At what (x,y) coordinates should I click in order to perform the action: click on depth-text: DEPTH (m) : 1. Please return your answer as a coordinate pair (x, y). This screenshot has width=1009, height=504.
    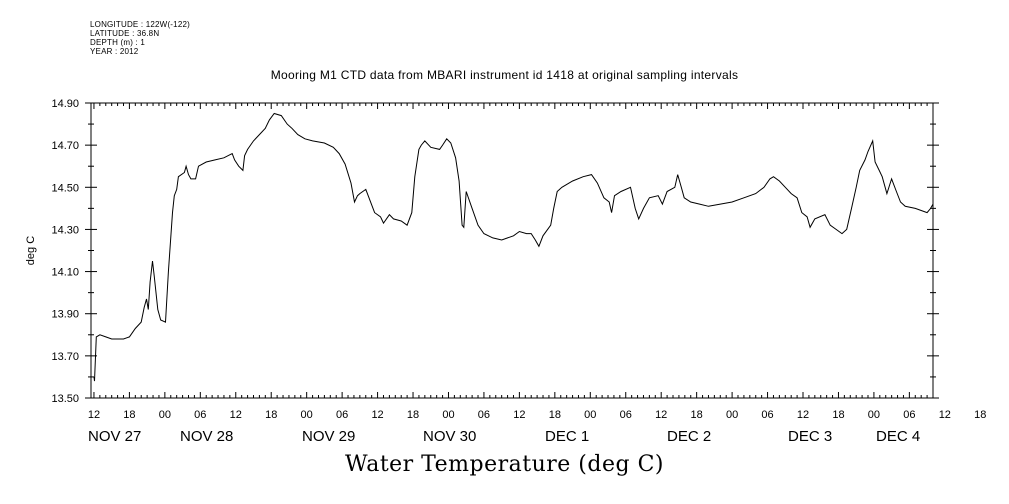
    Looking at the image, I should click on (118, 42).